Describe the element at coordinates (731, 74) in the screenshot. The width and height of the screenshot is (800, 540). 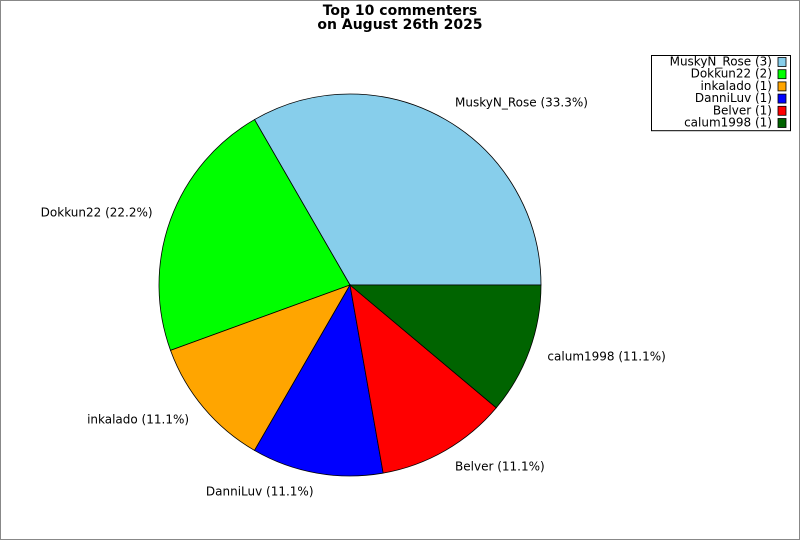
I see `legend-label: Dokkun22 (2)` at that location.